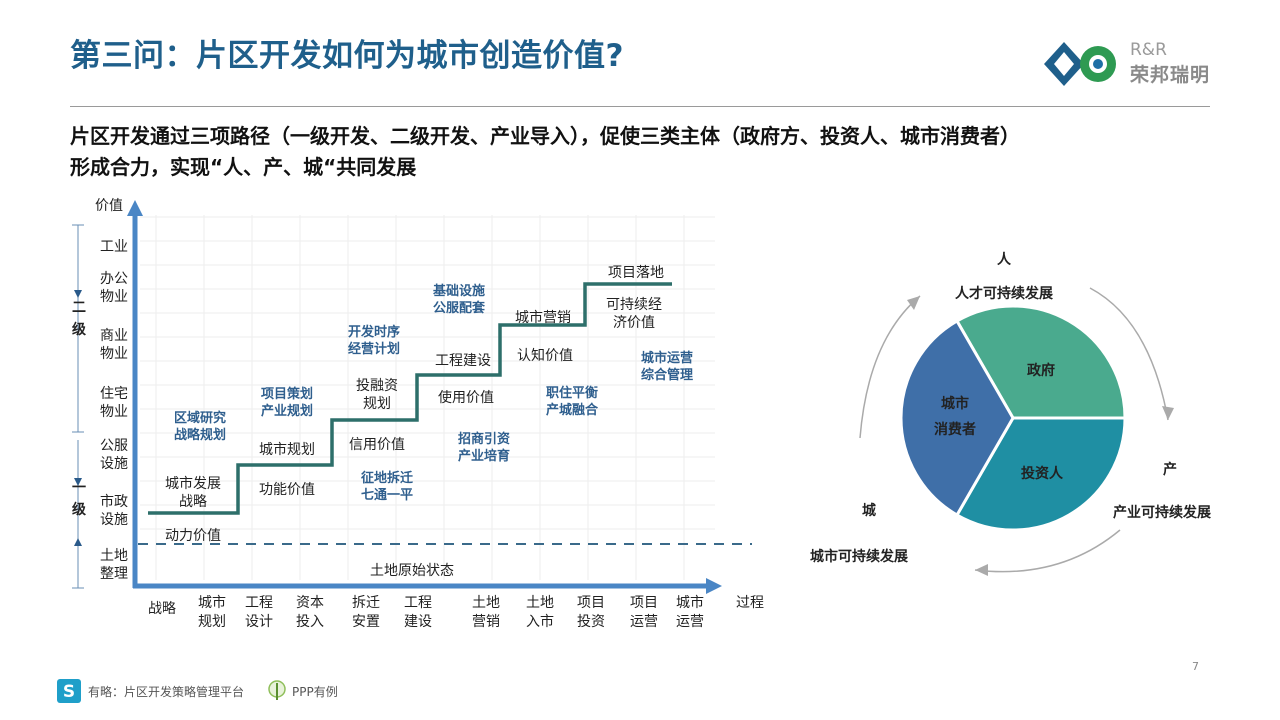  I want to click on x-tick-label: 工程建设, so click(418, 612).